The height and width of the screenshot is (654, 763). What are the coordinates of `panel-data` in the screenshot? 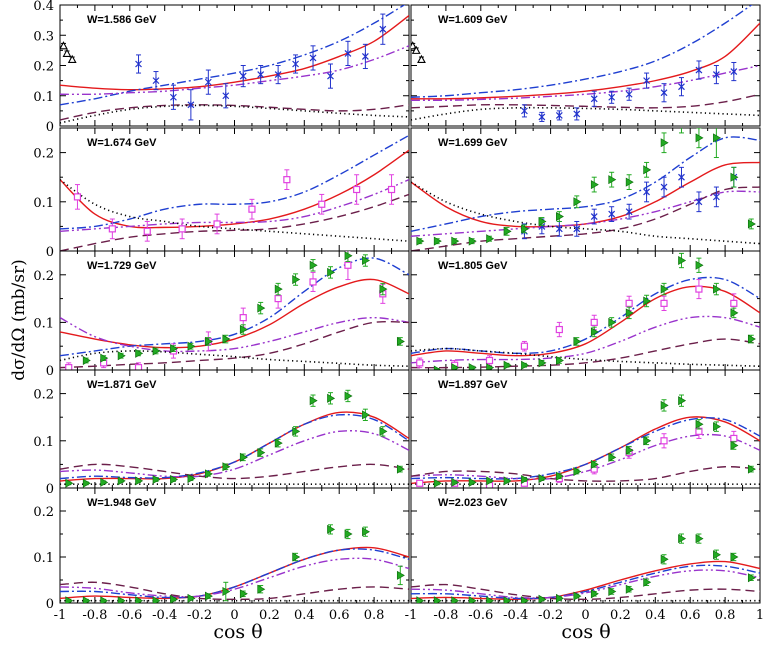 It's located at (585, 441).